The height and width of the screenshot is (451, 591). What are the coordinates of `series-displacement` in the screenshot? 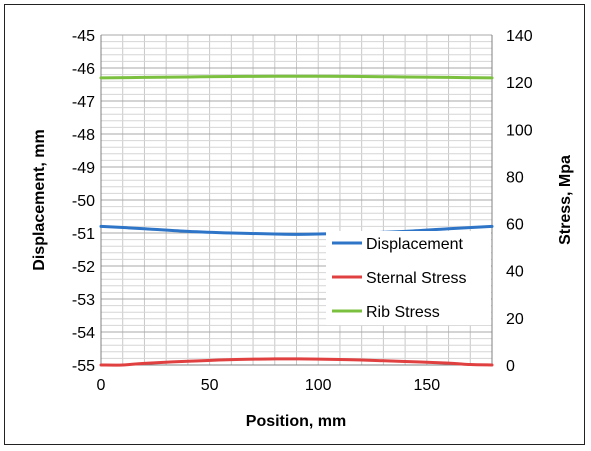 It's located at (296, 230).